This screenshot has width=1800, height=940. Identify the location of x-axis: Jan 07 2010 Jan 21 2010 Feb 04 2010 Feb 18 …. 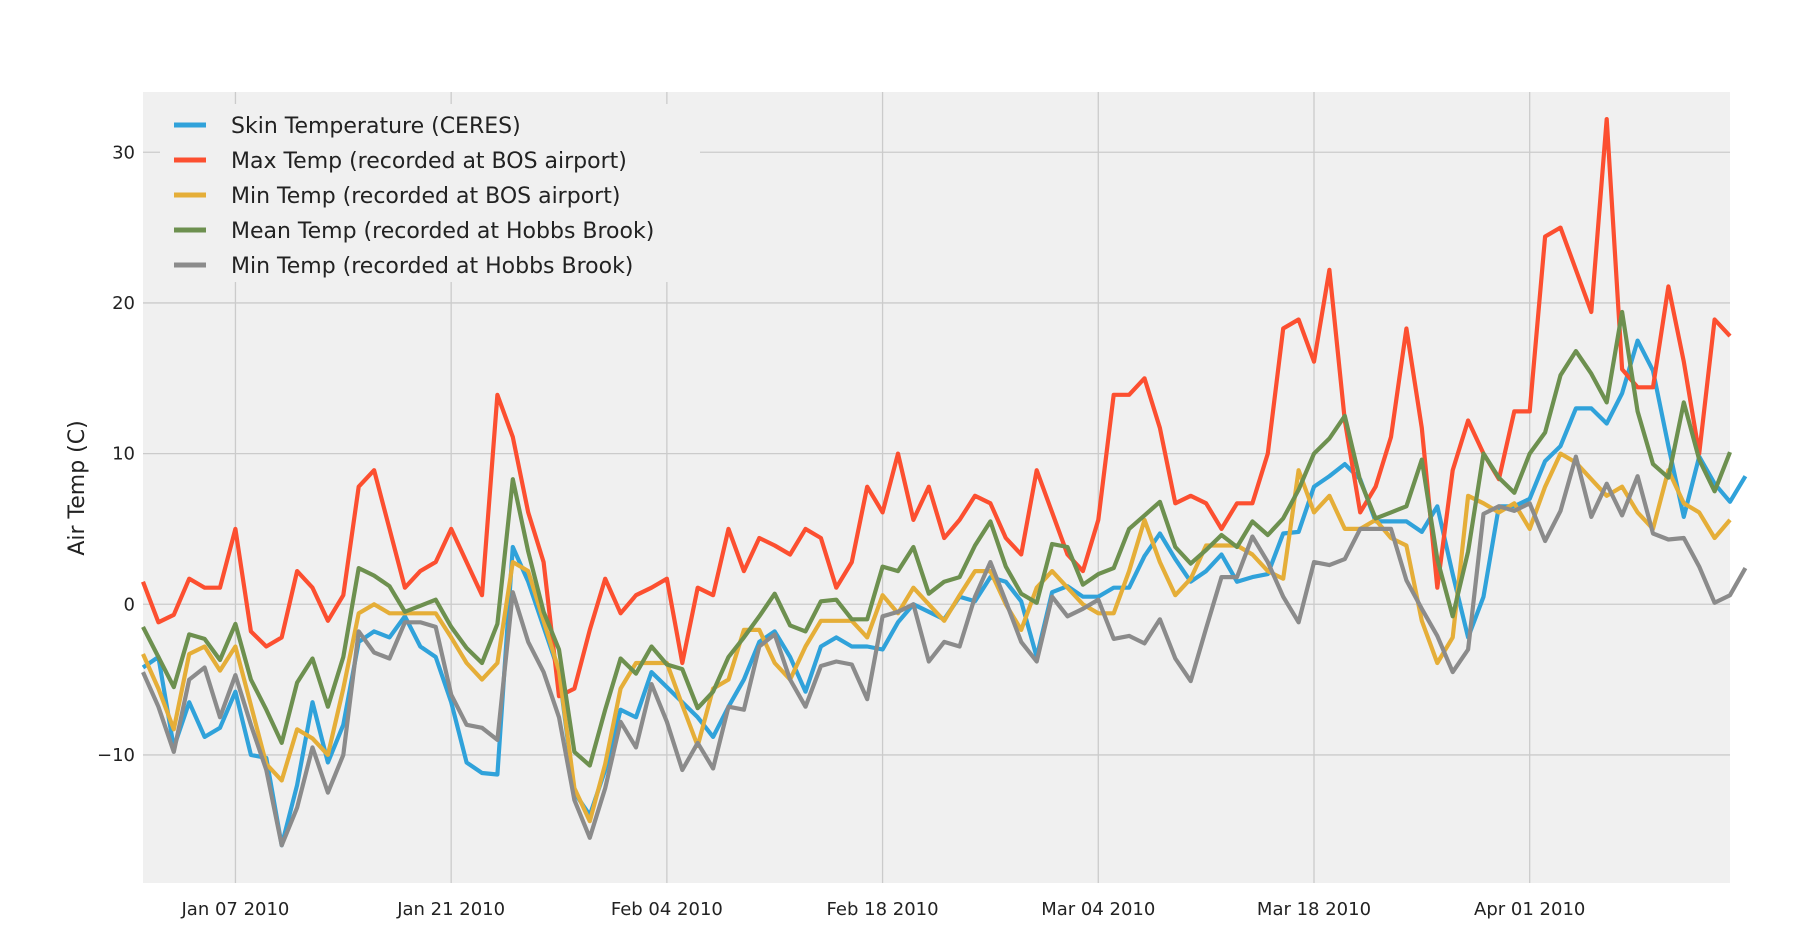
(882, 909).